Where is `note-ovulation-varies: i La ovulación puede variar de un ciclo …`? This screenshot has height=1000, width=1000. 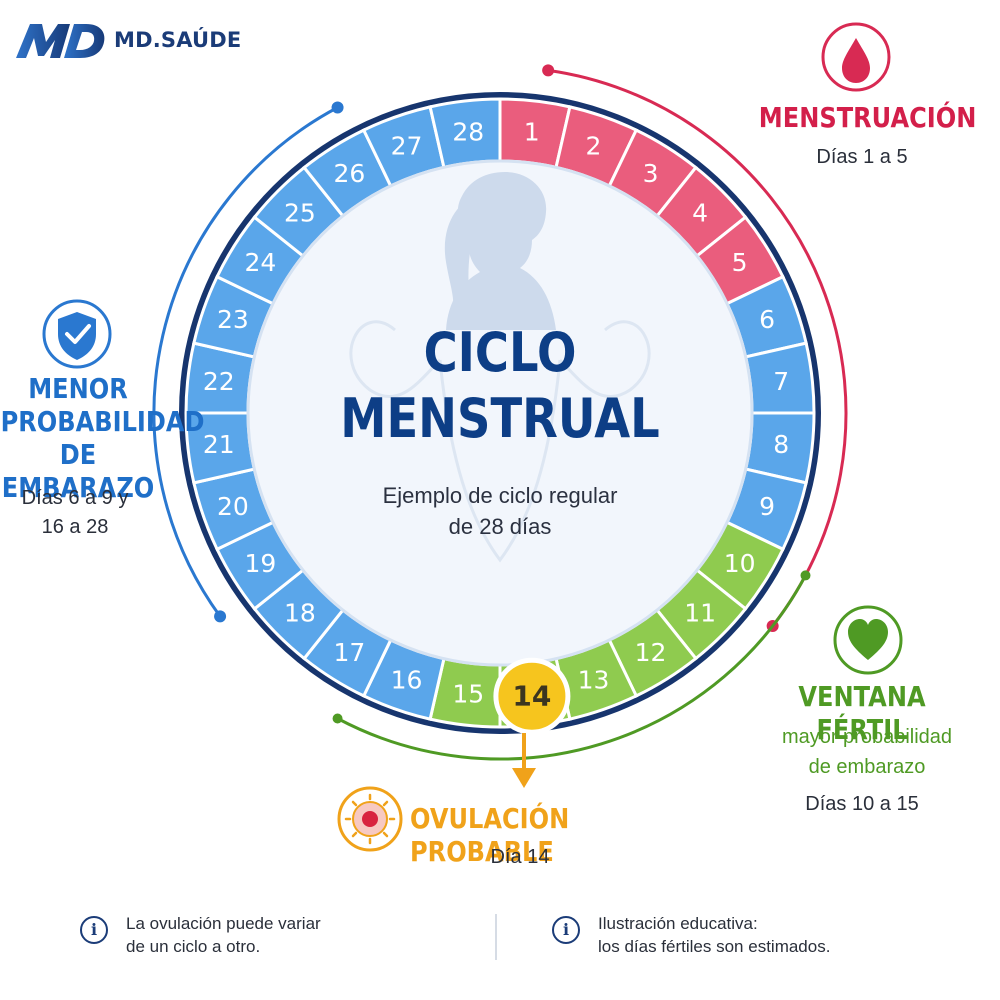
note-ovulation-varies: i La ovulación puede variar de un ciclo … is located at coordinates (200, 935).